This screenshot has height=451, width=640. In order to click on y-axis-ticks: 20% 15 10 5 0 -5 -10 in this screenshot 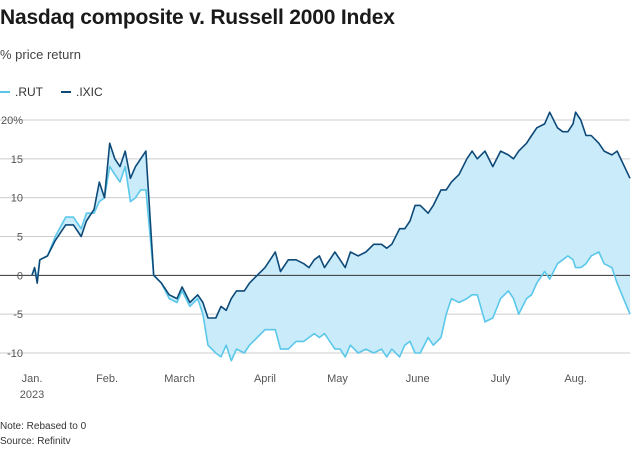, I will do `click(12, 237)`.